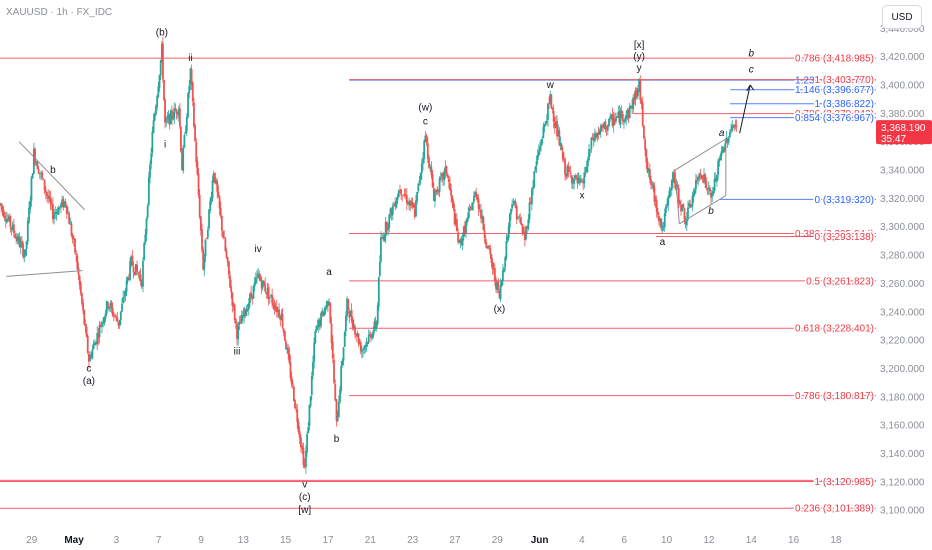 This screenshot has width=932, height=550. Describe the element at coordinates (750, 88) in the screenshot. I see `arrow-head-icon` at that location.